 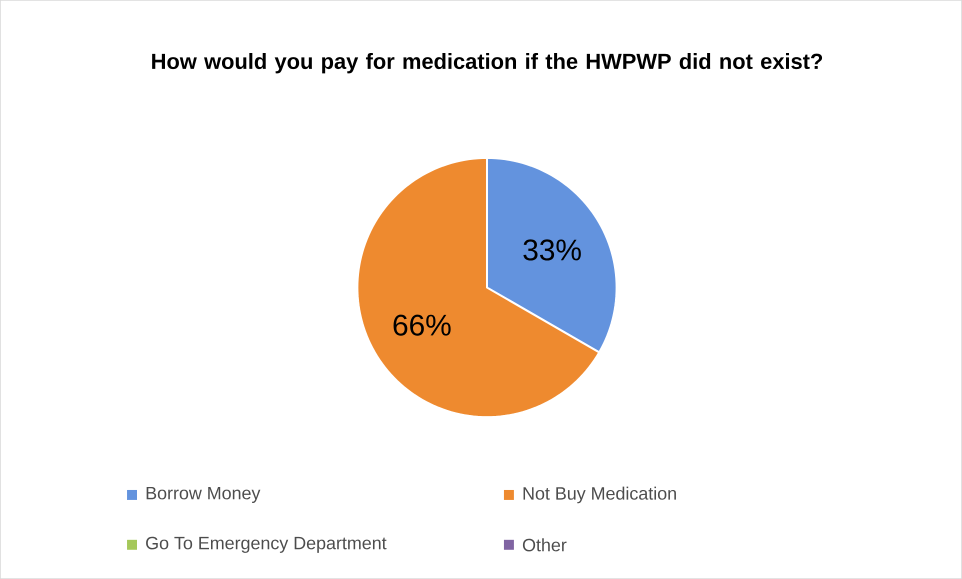 I want to click on data-label: 66%, so click(x=422, y=325).